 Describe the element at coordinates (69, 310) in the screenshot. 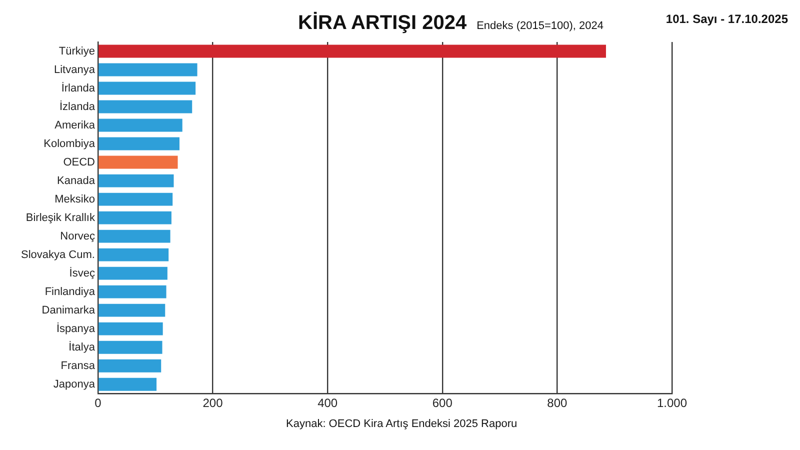

I see `y-tick-label: Danimarka` at that location.